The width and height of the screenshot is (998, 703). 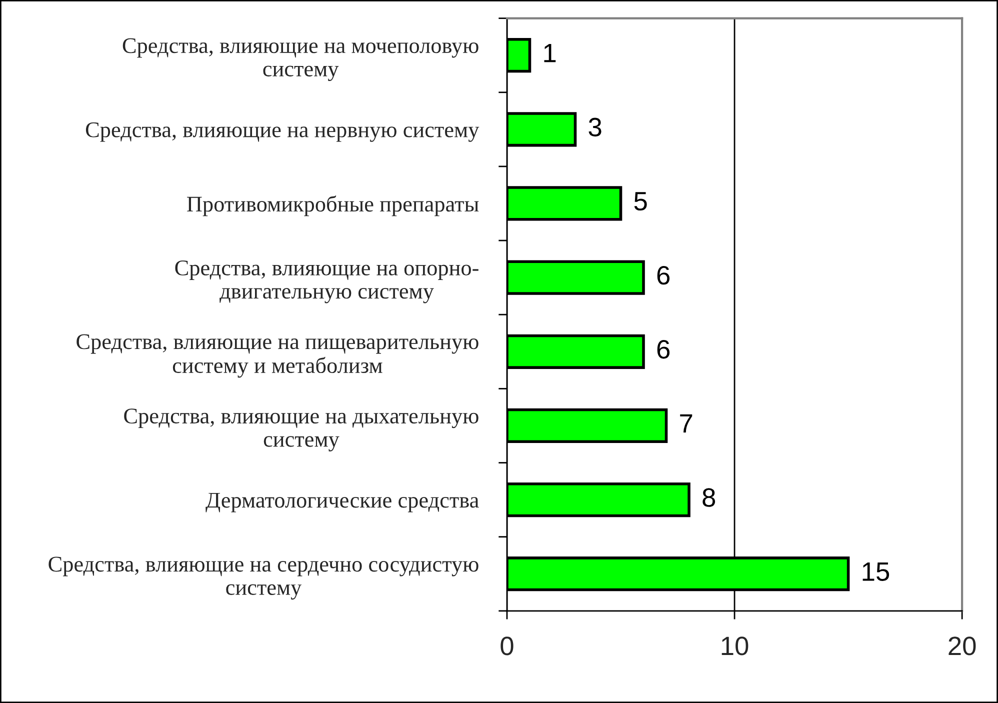 What do you see at coordinates (300, 60) in the screenshot?
I see `y-tick-label: Средства, влияющие на мочеполовую систему` at bounding box center [300, 60].